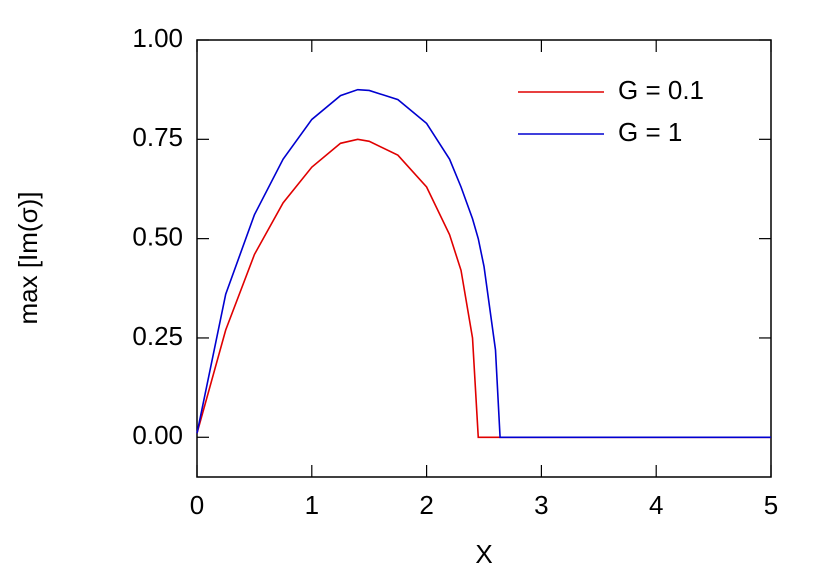 This screenshot has height=581, width=830. What do you see at coordinates (656, 505) in the screenshot?
I see `x-tick-label: 4` at bounding box center [656, 505].